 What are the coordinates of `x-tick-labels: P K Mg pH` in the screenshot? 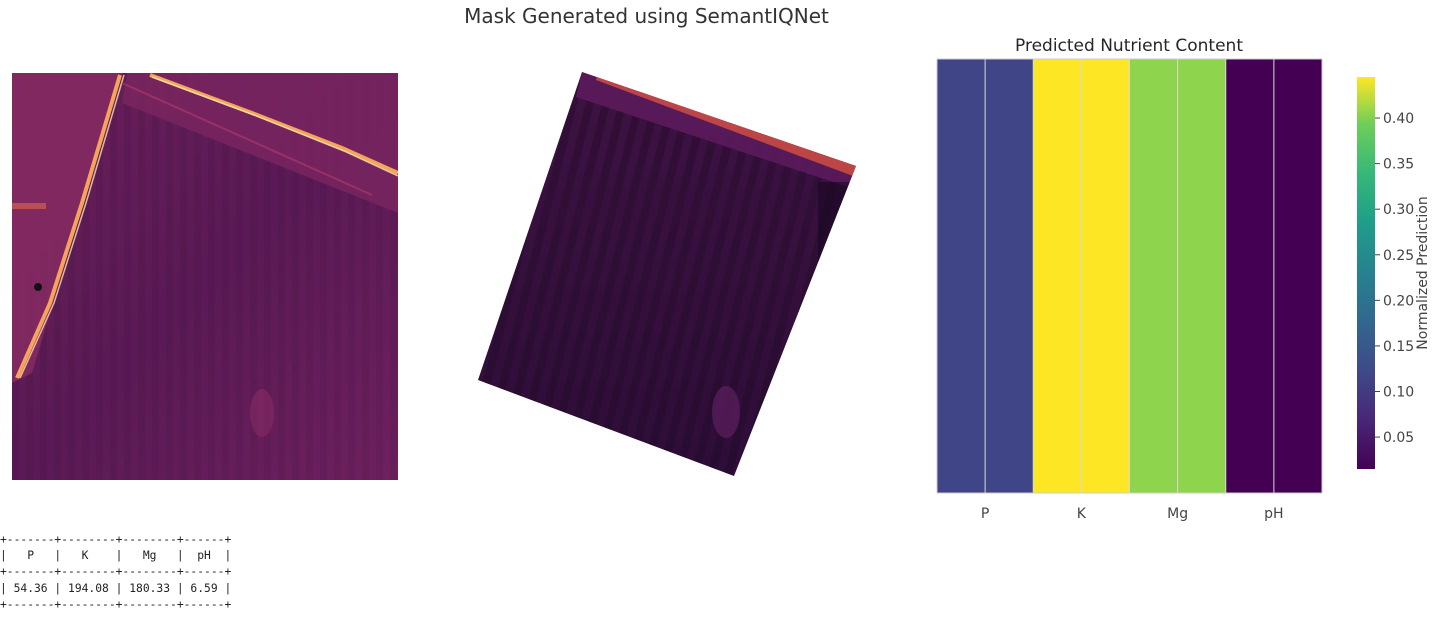 It's located at (1132, 514).